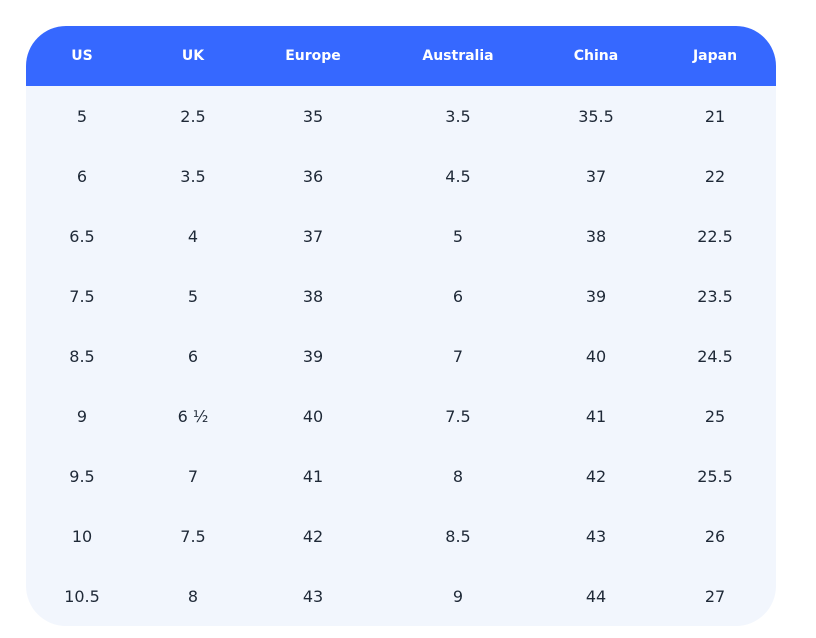 The image size is (816, 638). Describe the element at coordinates (715, 56) in the screenshot. I see `header-cell: Japan` at that location.